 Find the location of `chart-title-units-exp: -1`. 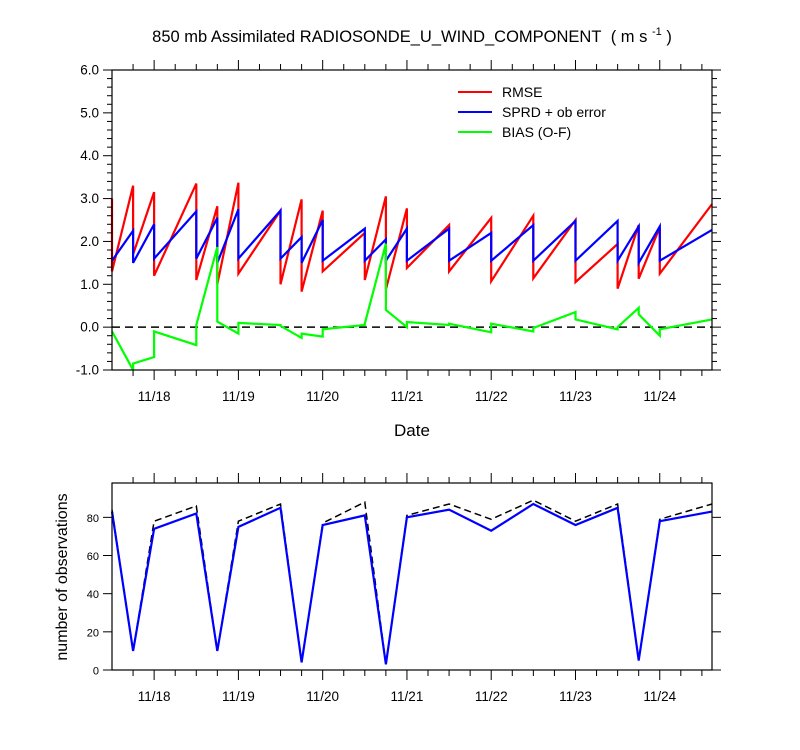

chart-title-units-exp: -1 is located at coordinates (657, 32).